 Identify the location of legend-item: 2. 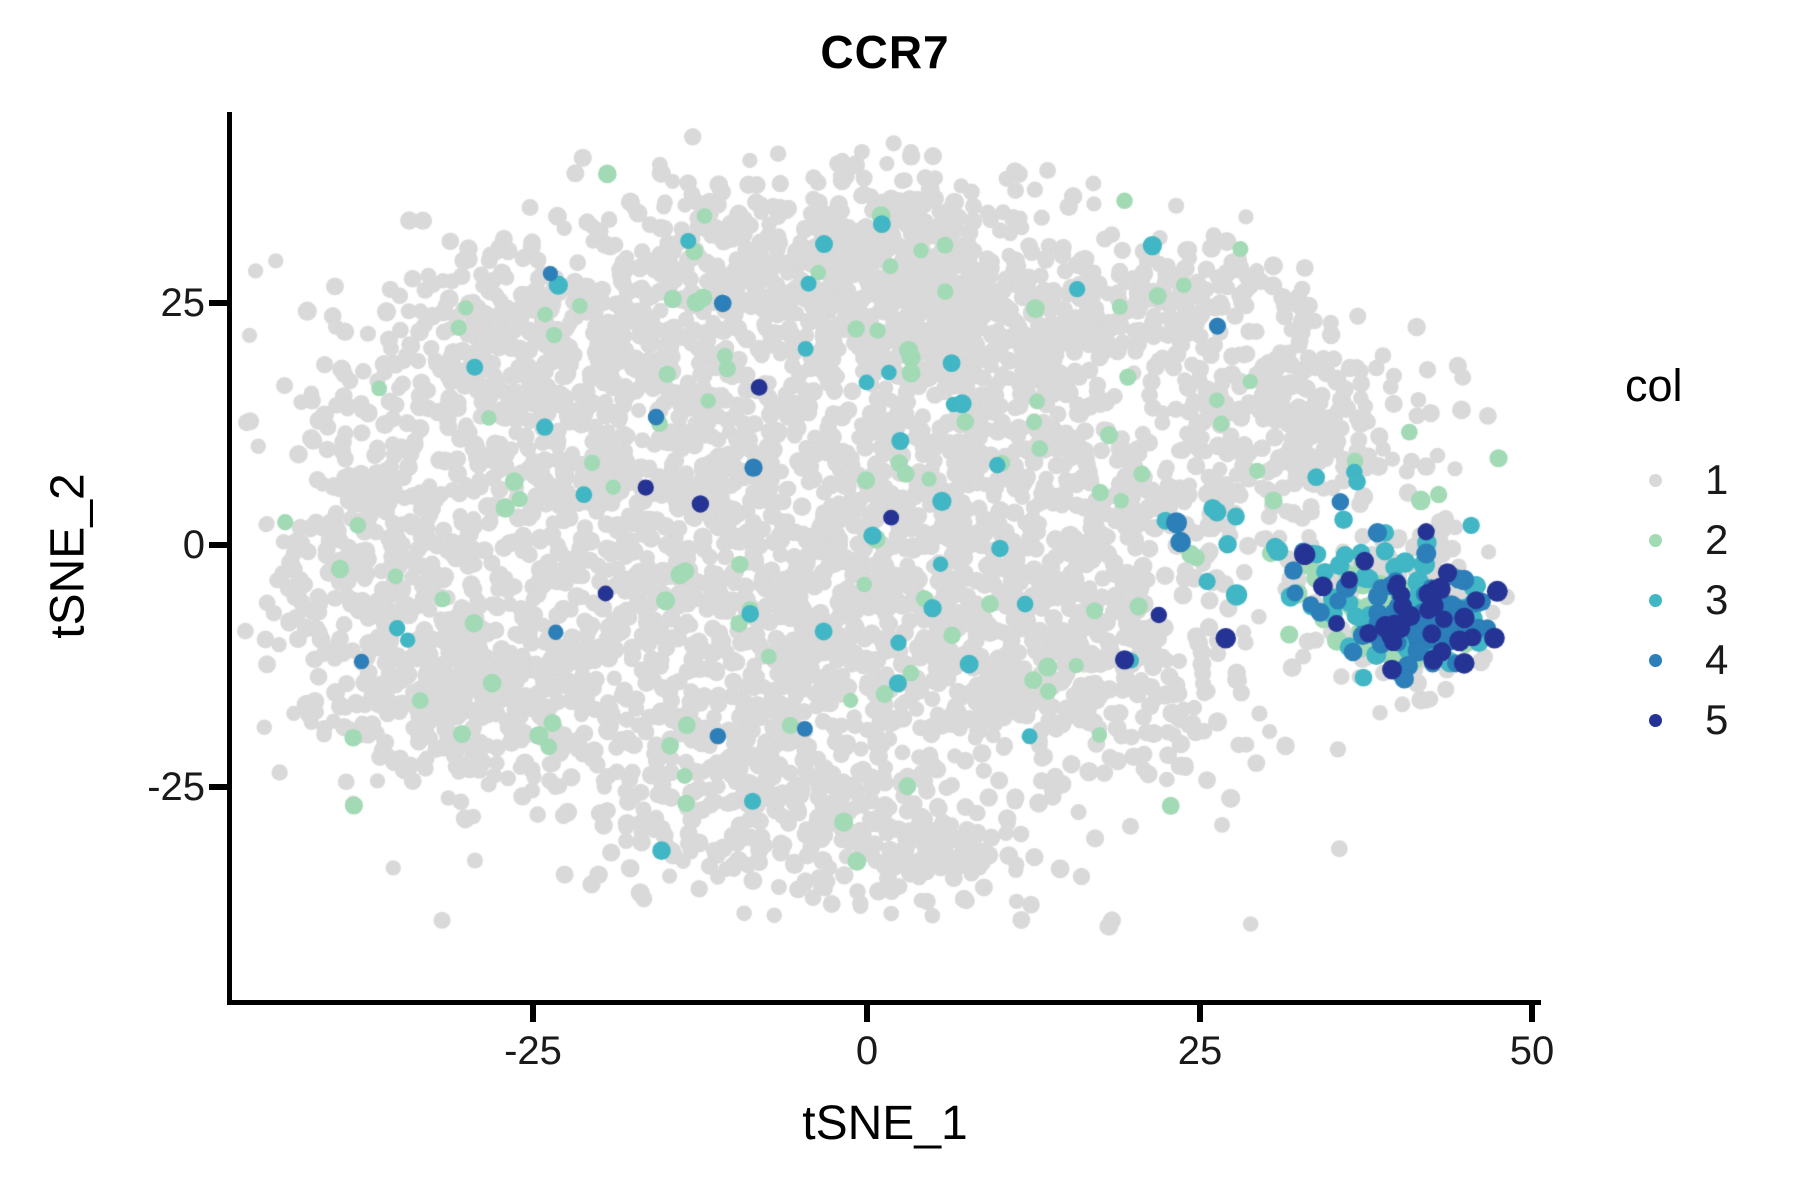
(1710, 540).